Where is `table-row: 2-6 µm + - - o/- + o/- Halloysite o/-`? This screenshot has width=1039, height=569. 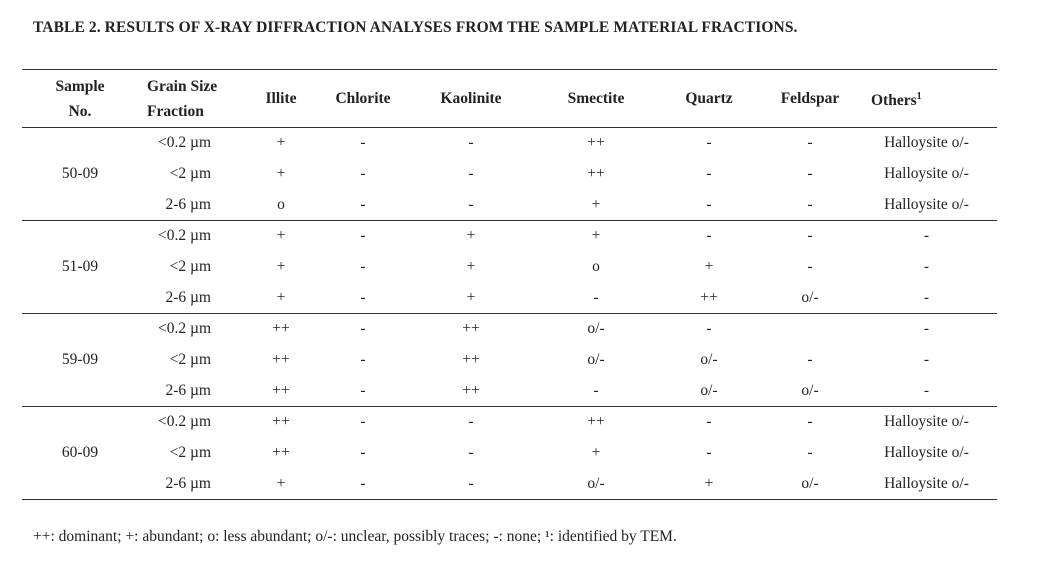
table-row: 2-6 µm + - - o/- + o/- Halloysite o/- is located at coordinates (509, 484).